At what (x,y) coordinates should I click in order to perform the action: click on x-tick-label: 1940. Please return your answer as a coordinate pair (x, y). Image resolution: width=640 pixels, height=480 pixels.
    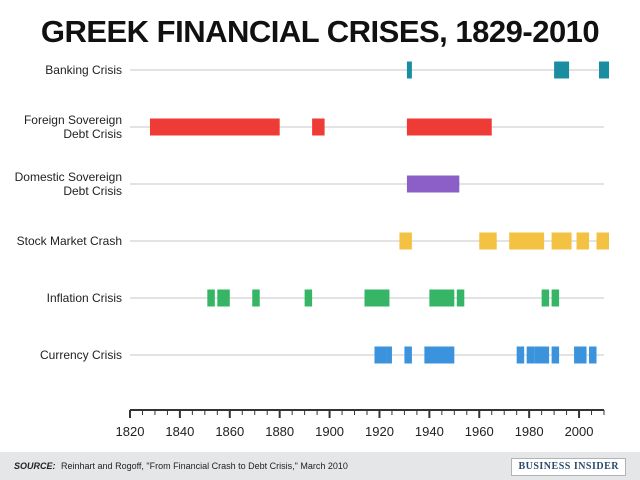
    Looking at the image, I should click on (429, 431).